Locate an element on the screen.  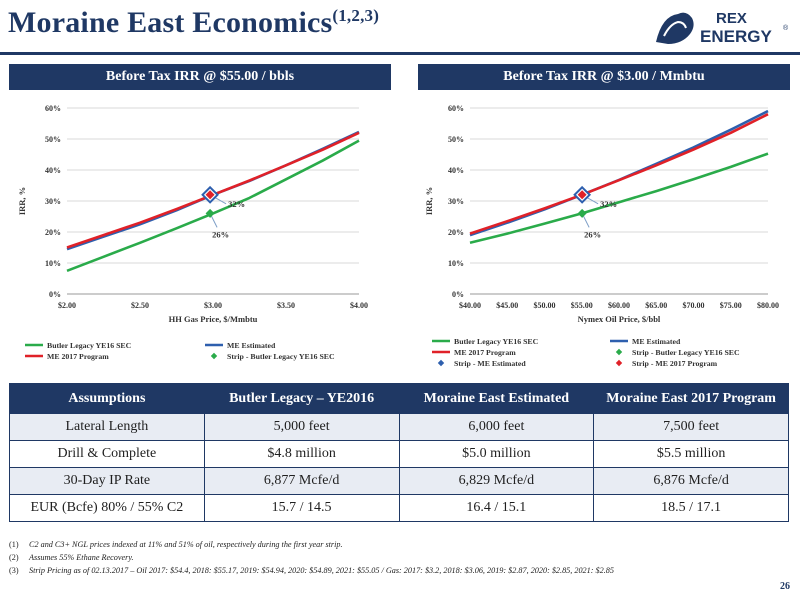
footnote: (2) Assumes 55% Ethane Recovery. is located at coordinates (399, 557).